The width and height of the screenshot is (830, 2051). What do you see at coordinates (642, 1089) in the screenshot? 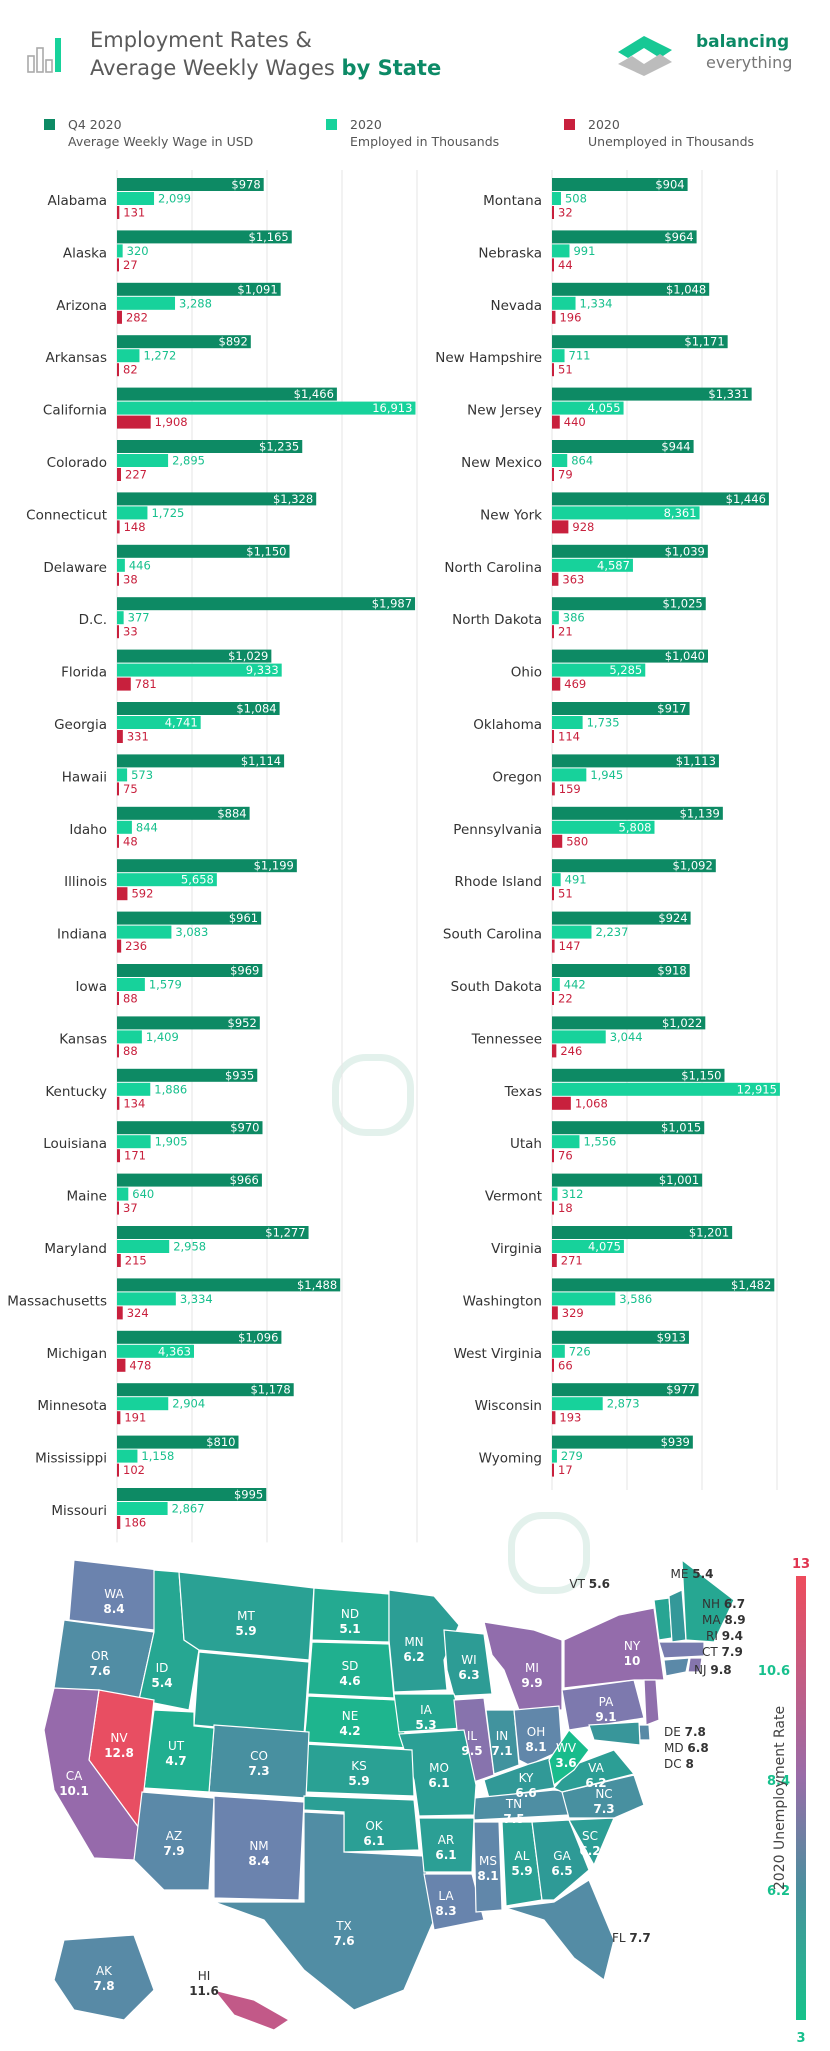
I see `state-row-texas: Texas $1,150 12,915 1,068` at bounding box center [642, 1089].